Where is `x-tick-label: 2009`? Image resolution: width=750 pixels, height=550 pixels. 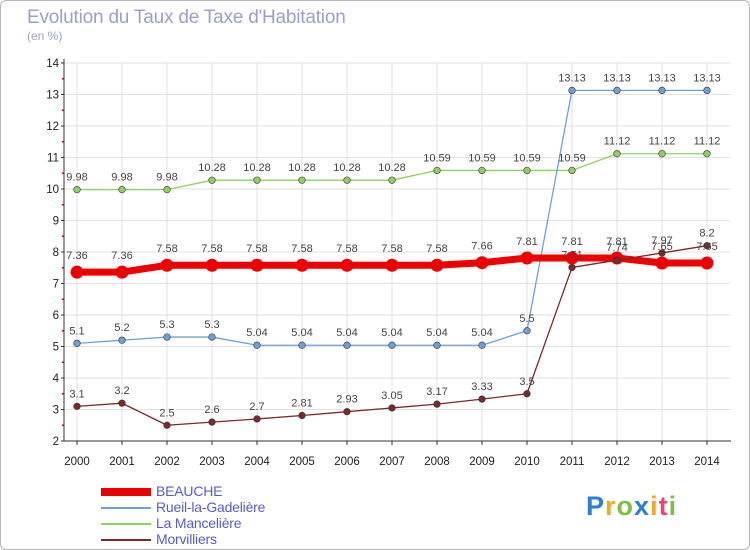
x-tick-label: 2009 is located at coordinates (482, 462).